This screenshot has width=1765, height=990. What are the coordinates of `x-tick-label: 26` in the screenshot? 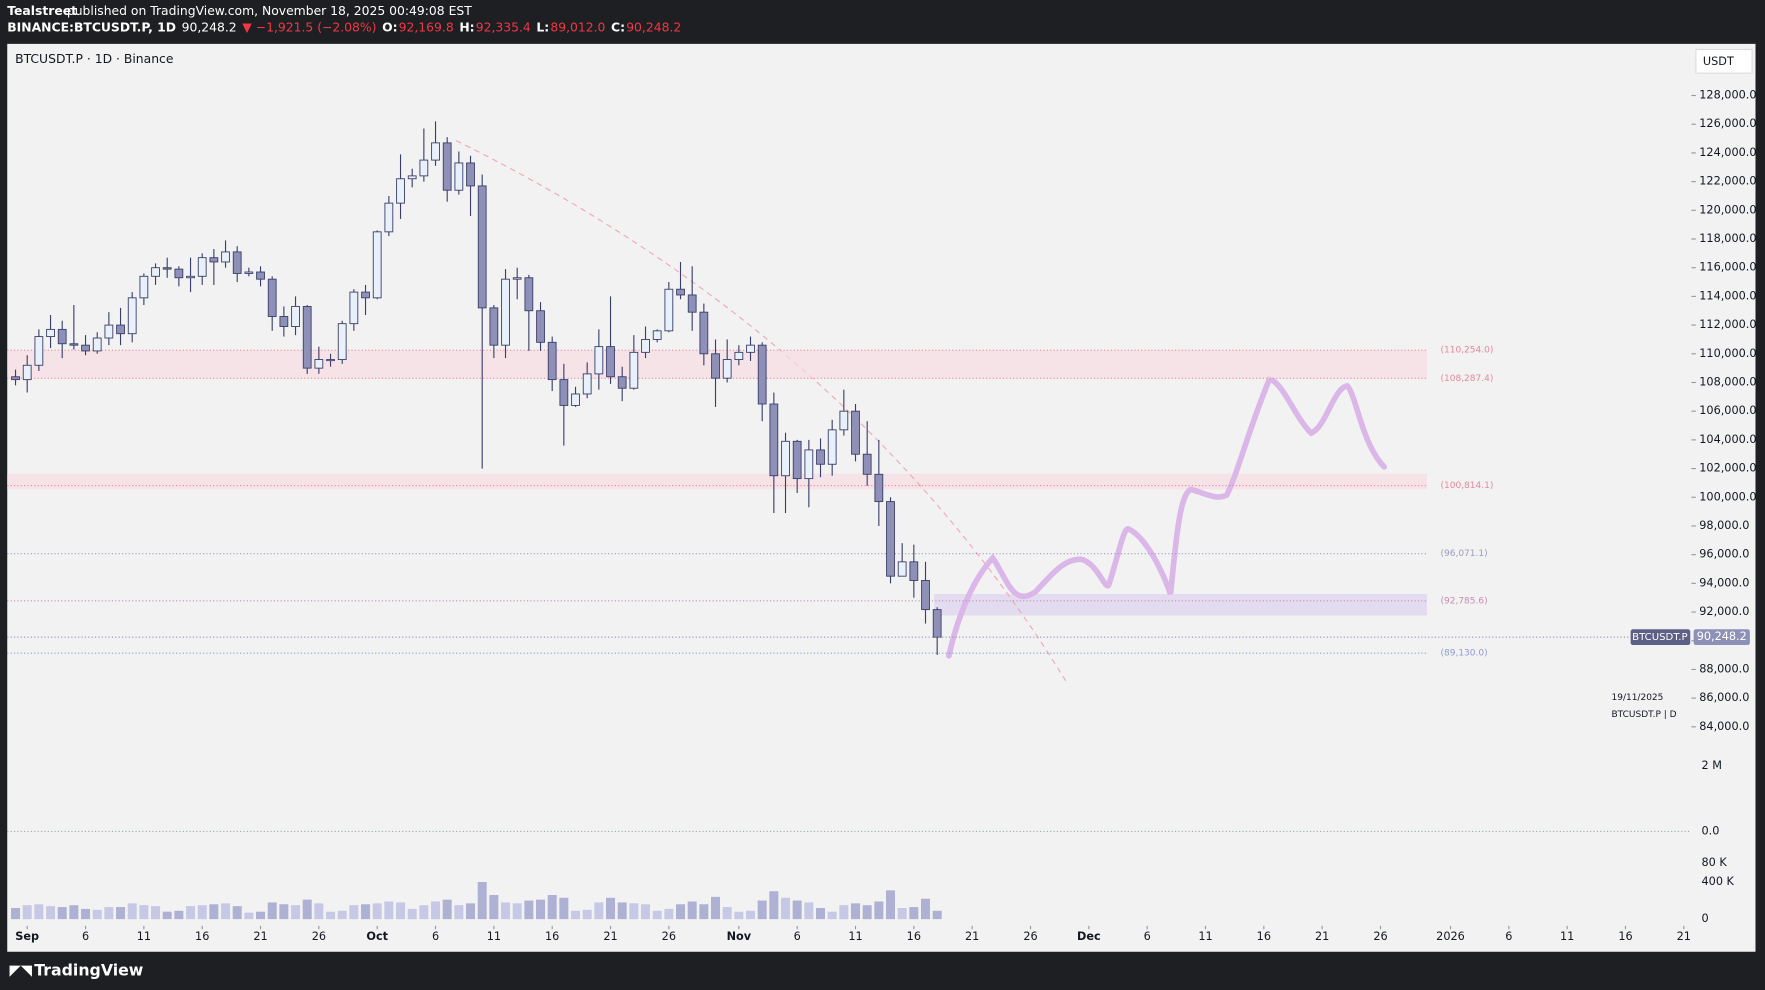 It's located at (1380, 936).